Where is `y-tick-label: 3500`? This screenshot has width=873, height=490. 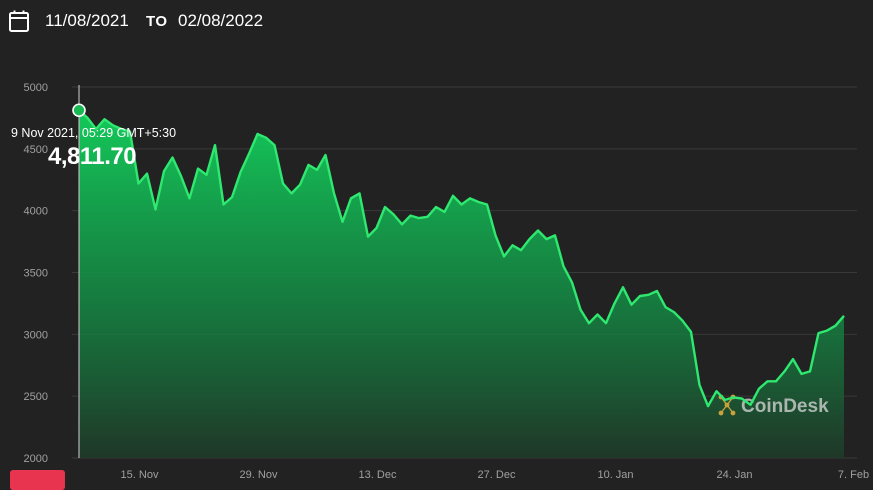
y-tick-label: 3500 is located at coordinates (36, 274).